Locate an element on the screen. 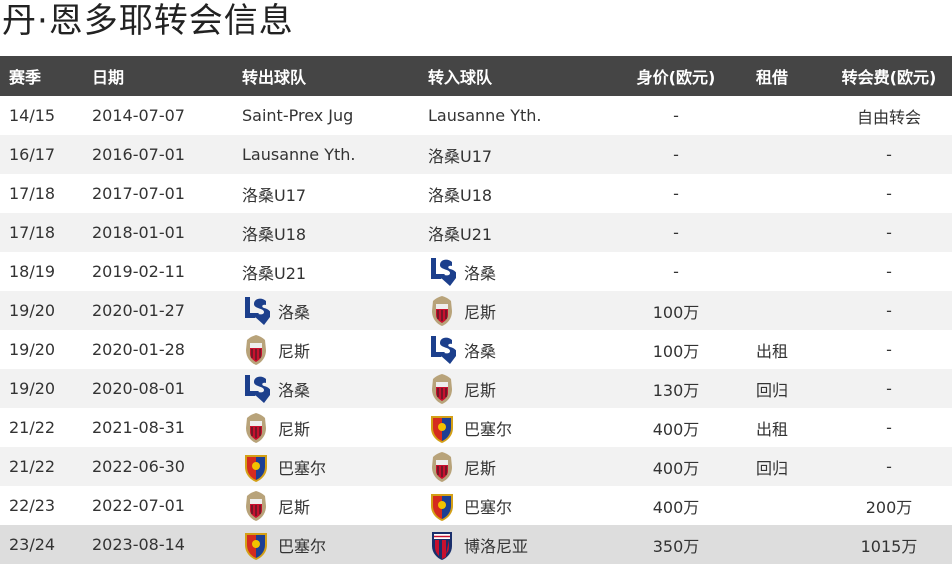 This screenshot has width=952, height=567. fee-cell: 自由转会 is located at coordinates (888, 117).